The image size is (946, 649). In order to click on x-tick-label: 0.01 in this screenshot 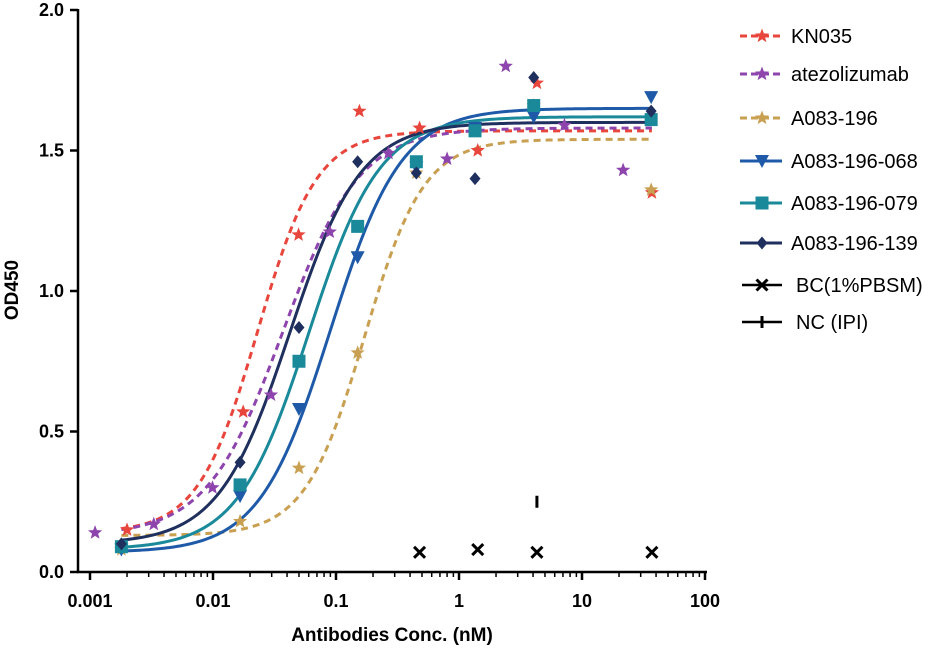, I will do `click(212, 601)`.